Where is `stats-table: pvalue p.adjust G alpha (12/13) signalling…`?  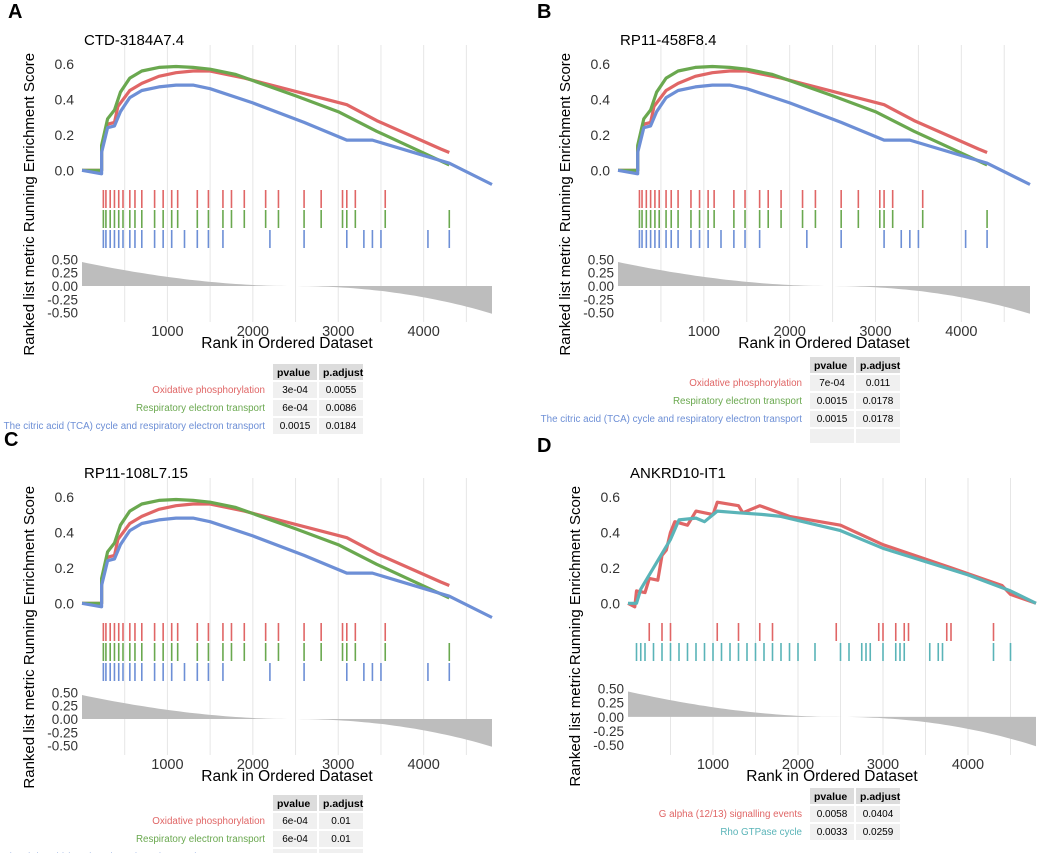
stats-table: pvalue p.adjust G alpha (12/13) signalling… is located at coordinates (780, 814).